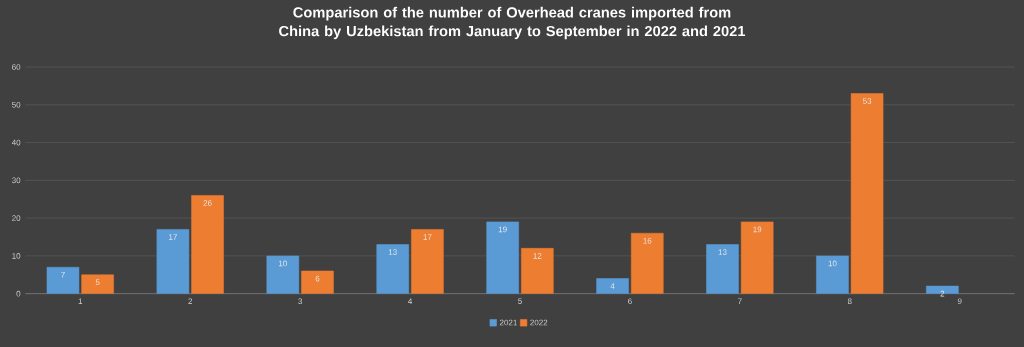 This screenshot has height=347, width=1024. Describe the element at coordinates (80, 301) in the screenshot. I see `x-tick-label: 1` at that location.